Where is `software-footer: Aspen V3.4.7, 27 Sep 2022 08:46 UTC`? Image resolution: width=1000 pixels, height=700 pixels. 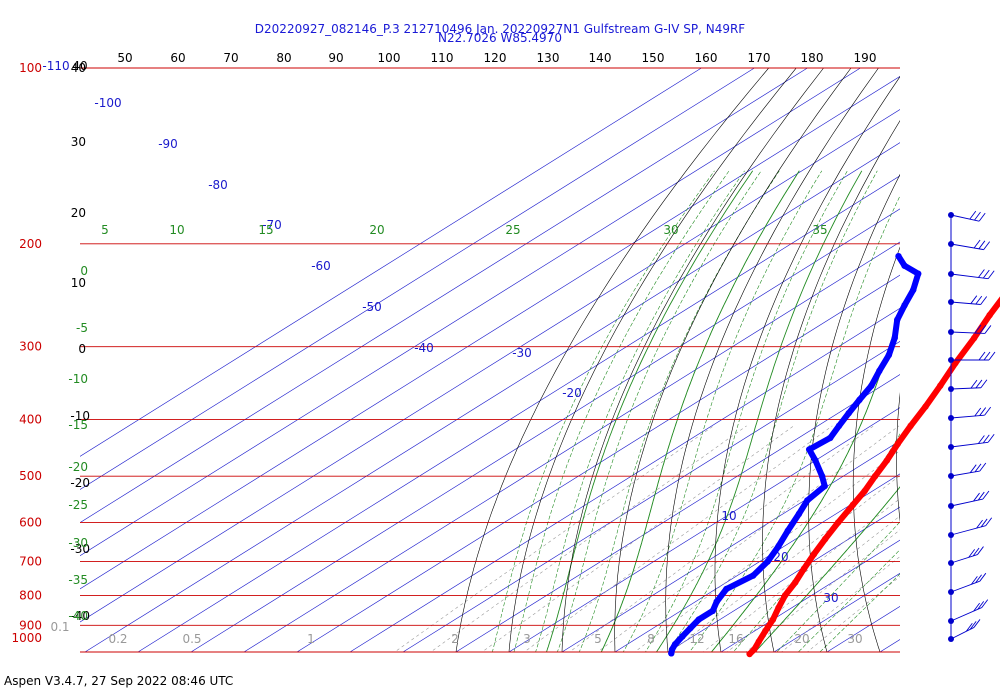 software-footer: Aspen V3.4.7, 27 Sep 2022 08:46 UTC is located at coordinates (119, 681).